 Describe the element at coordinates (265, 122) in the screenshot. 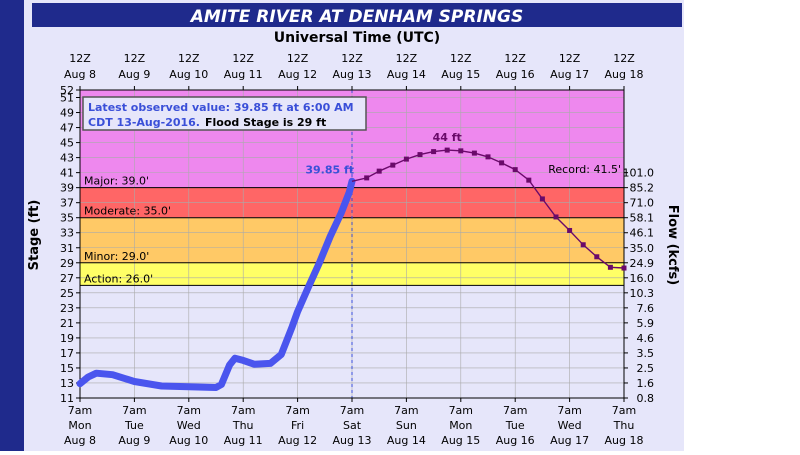

I see `info-box-flood-stage: Flood Stage is 29 ft` at that location.